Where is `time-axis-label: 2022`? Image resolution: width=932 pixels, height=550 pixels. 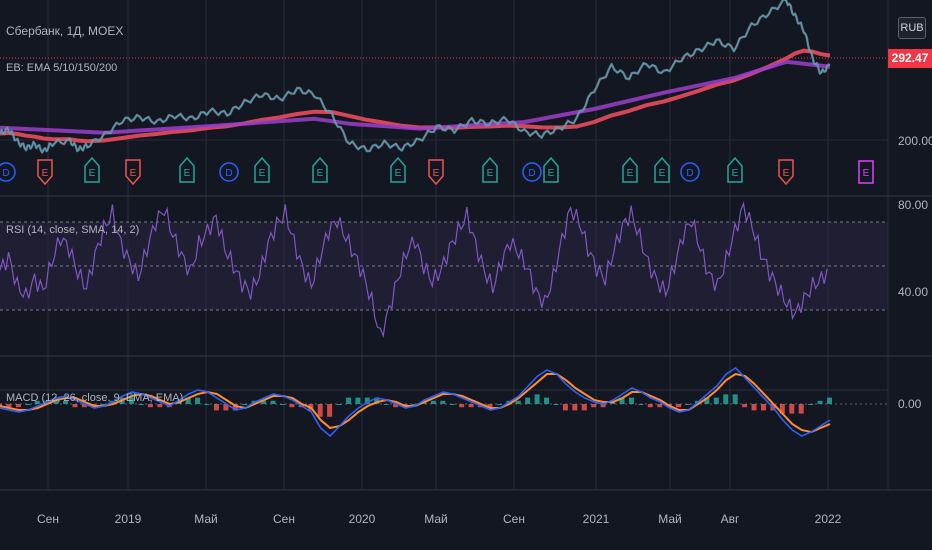
time-axis-label: 2022 is located at coordinates (828, 519).